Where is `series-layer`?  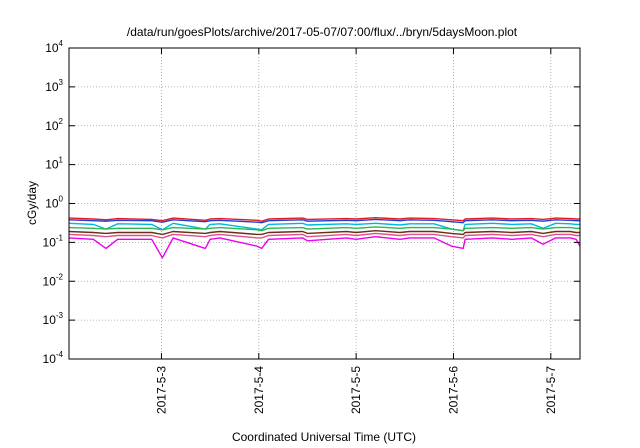 series-layer is located at coordinates (324, 237).